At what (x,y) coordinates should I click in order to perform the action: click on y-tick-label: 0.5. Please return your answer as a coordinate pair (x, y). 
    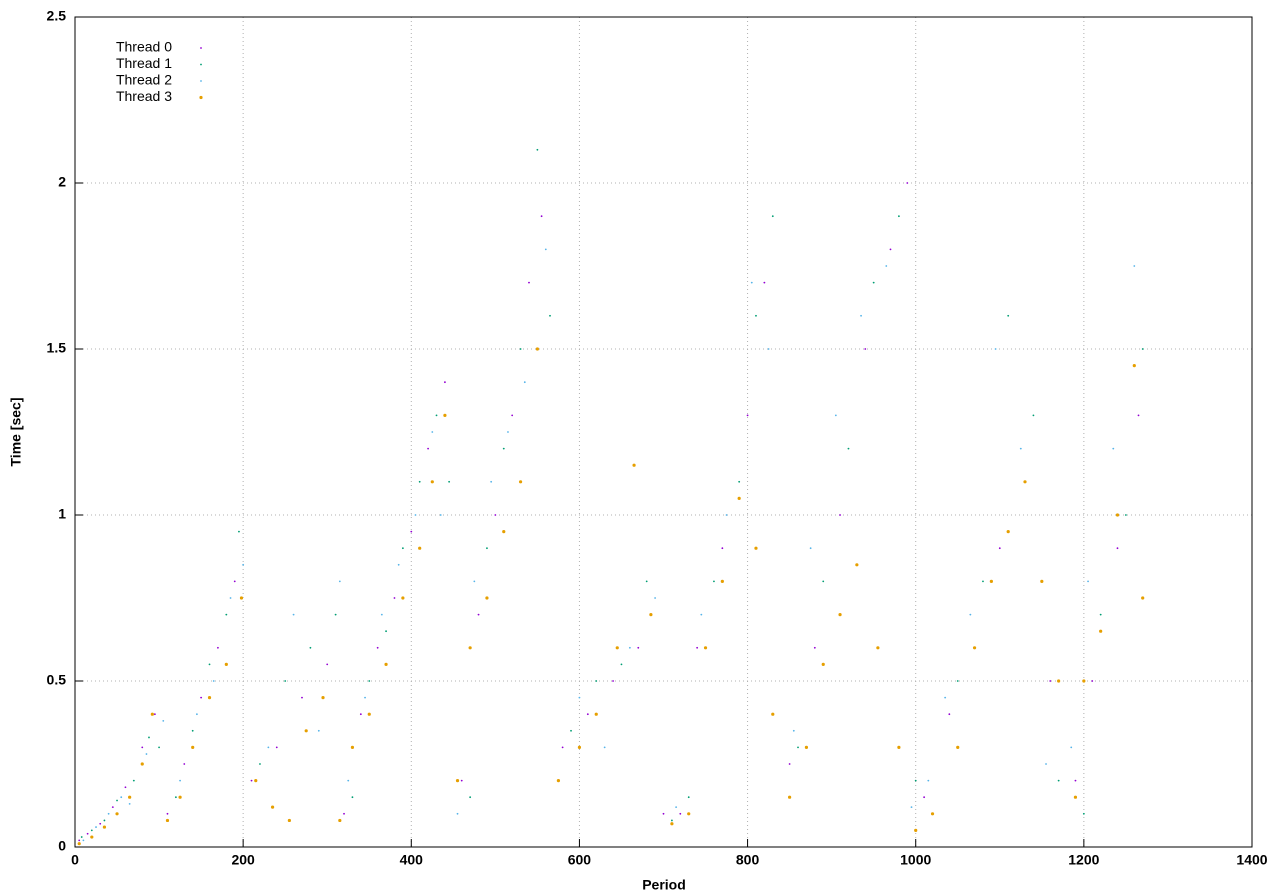
    Looking at the image, I should click on (57, 680).